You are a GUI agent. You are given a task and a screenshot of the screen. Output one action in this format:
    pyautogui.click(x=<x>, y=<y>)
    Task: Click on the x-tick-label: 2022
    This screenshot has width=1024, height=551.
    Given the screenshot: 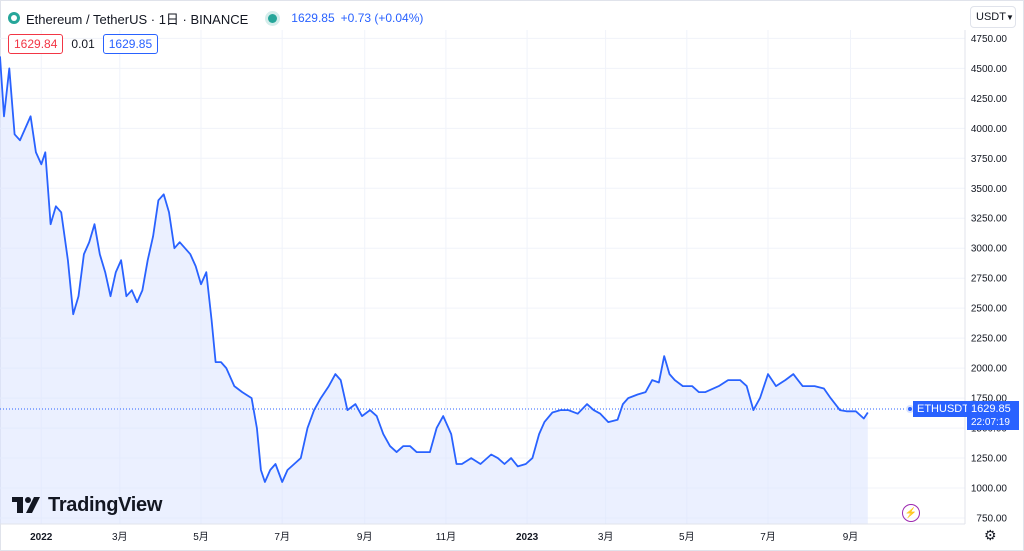 What is the action you would take?
    pyautogui.click(x=41, y=537)
    